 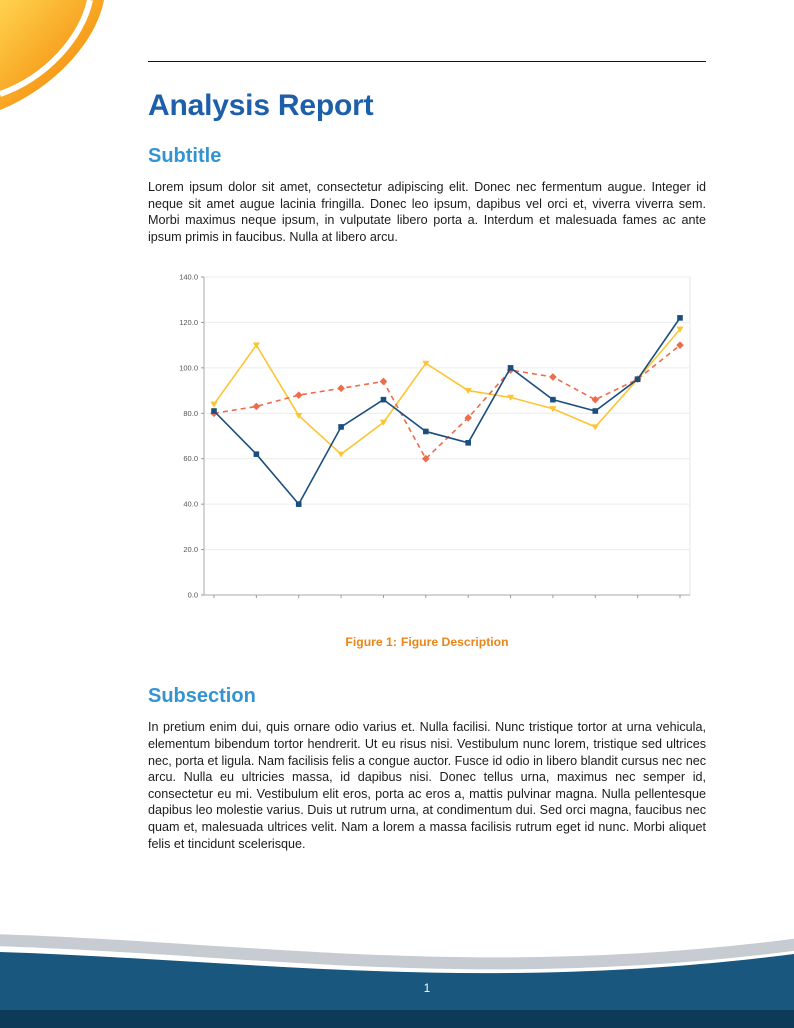 I want to click on corner-swoosh-decoration, so click(x=52, y=55).